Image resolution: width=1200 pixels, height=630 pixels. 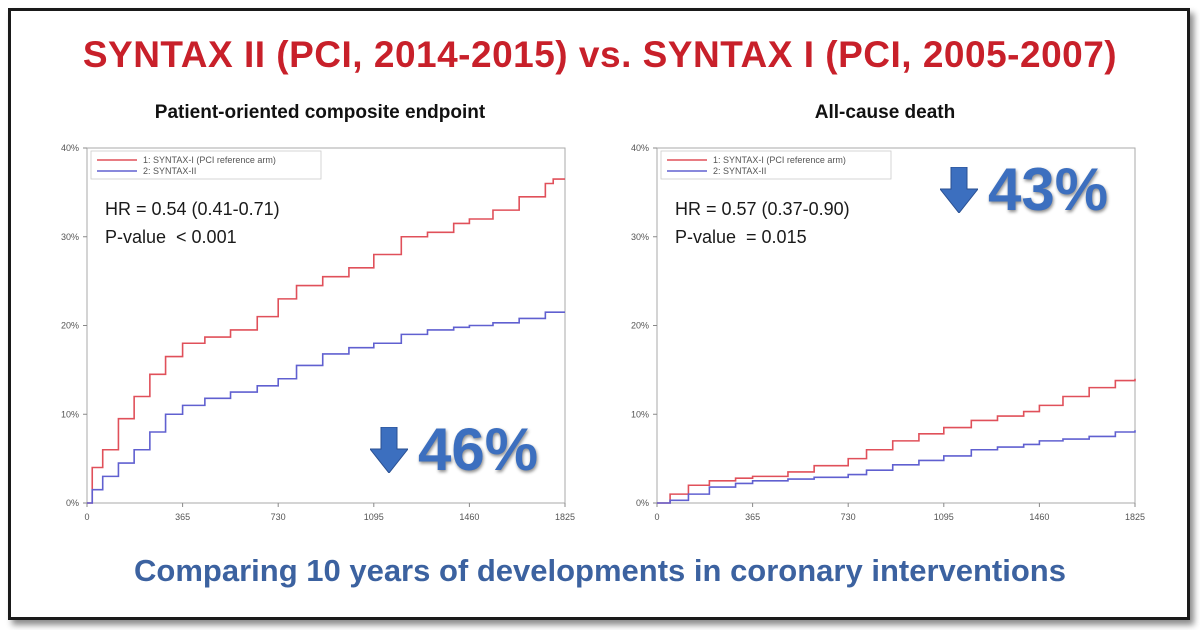 What do you see at coordinates (741, 237) in the screenshot?
I see `chart-2-pvalue: P-value = 0.015` at bounding box center [741, 237].